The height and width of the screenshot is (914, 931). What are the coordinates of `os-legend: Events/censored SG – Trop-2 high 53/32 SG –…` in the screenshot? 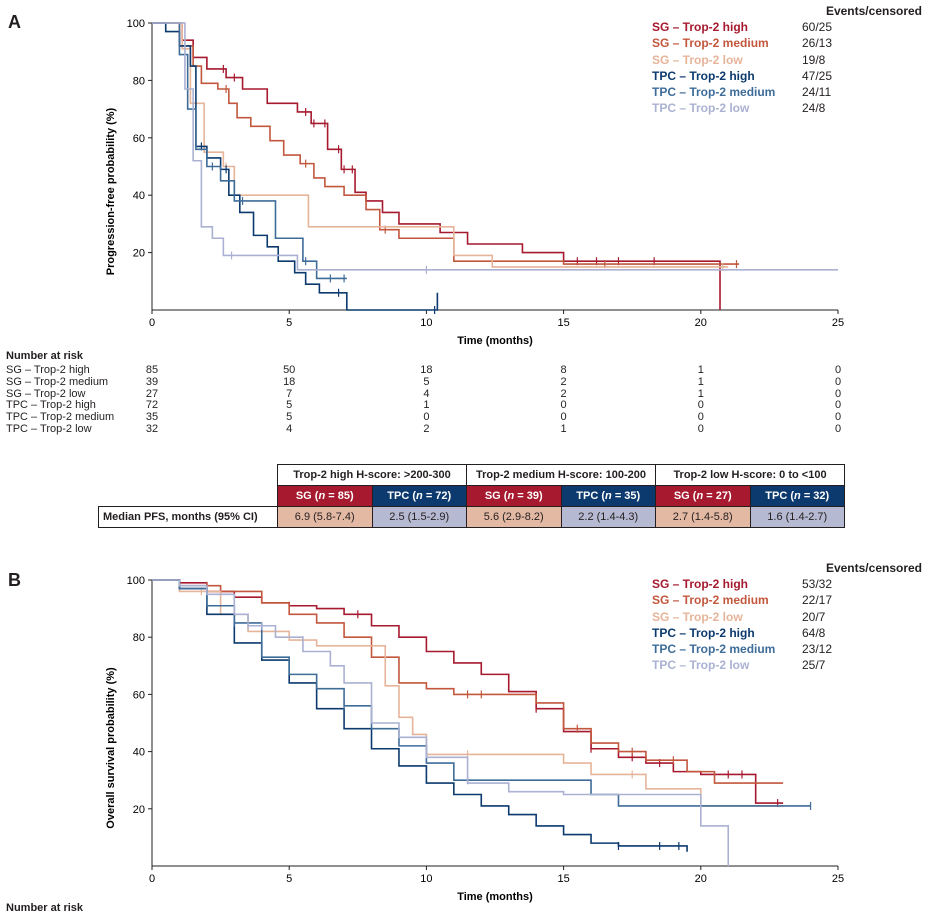 It's located at (787, 617).